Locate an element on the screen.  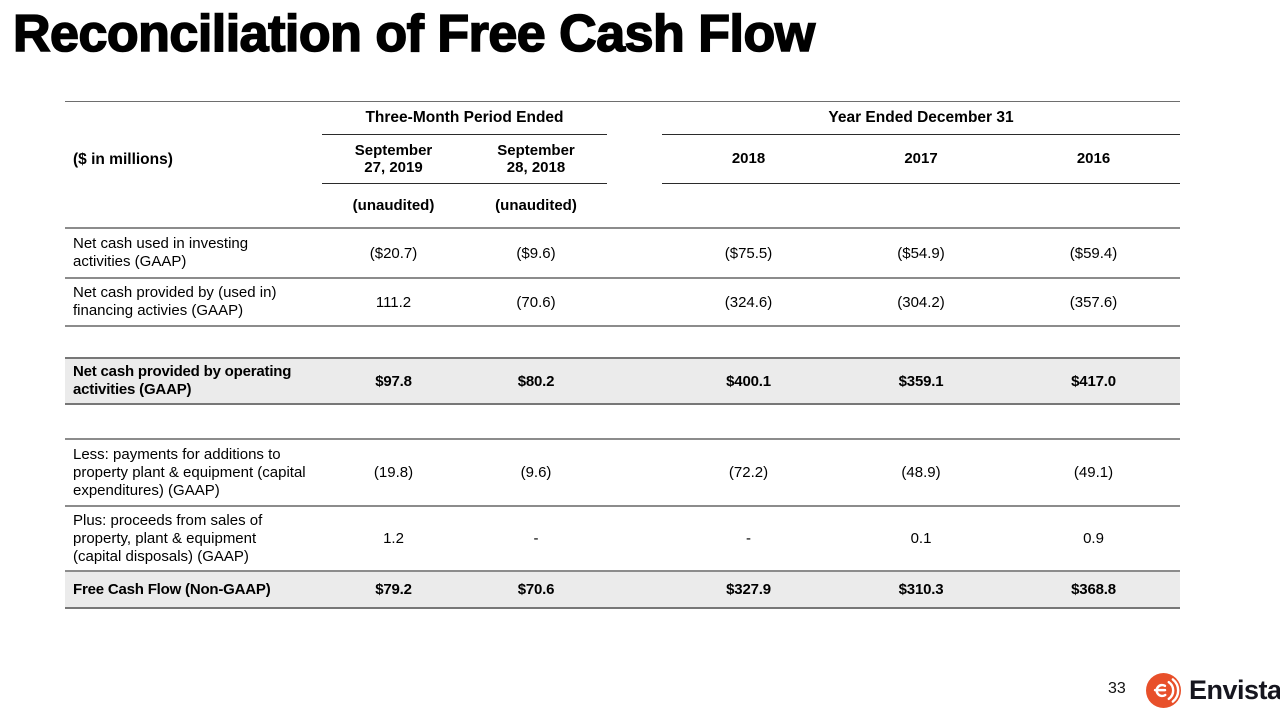
cell-value: 0.1 is located at coordinates (921, 538).